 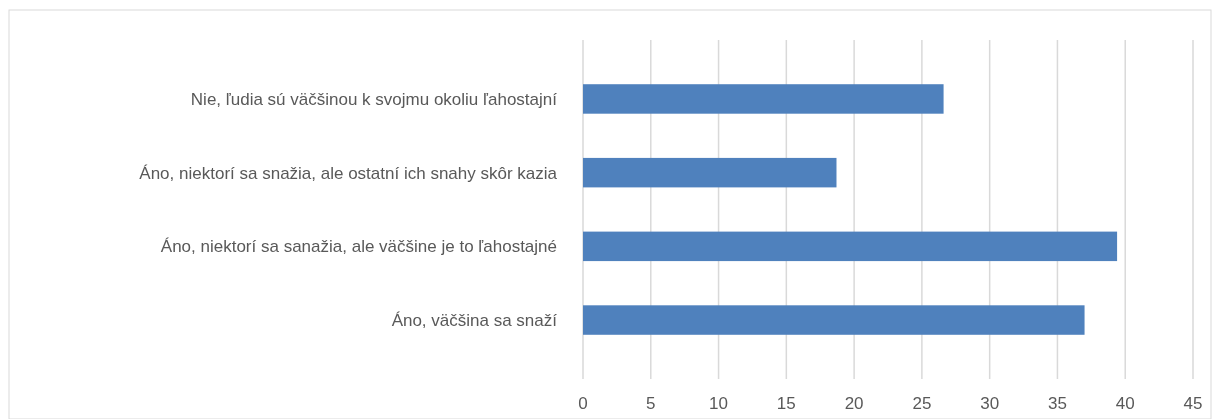 What do you see at coordinates (348, 173) in the screenshot?
I see `y-tick-label: Áno, niektorí sa snažia, ale ostatní ich snahy skôr kazia` at bounding box center [348, 173].